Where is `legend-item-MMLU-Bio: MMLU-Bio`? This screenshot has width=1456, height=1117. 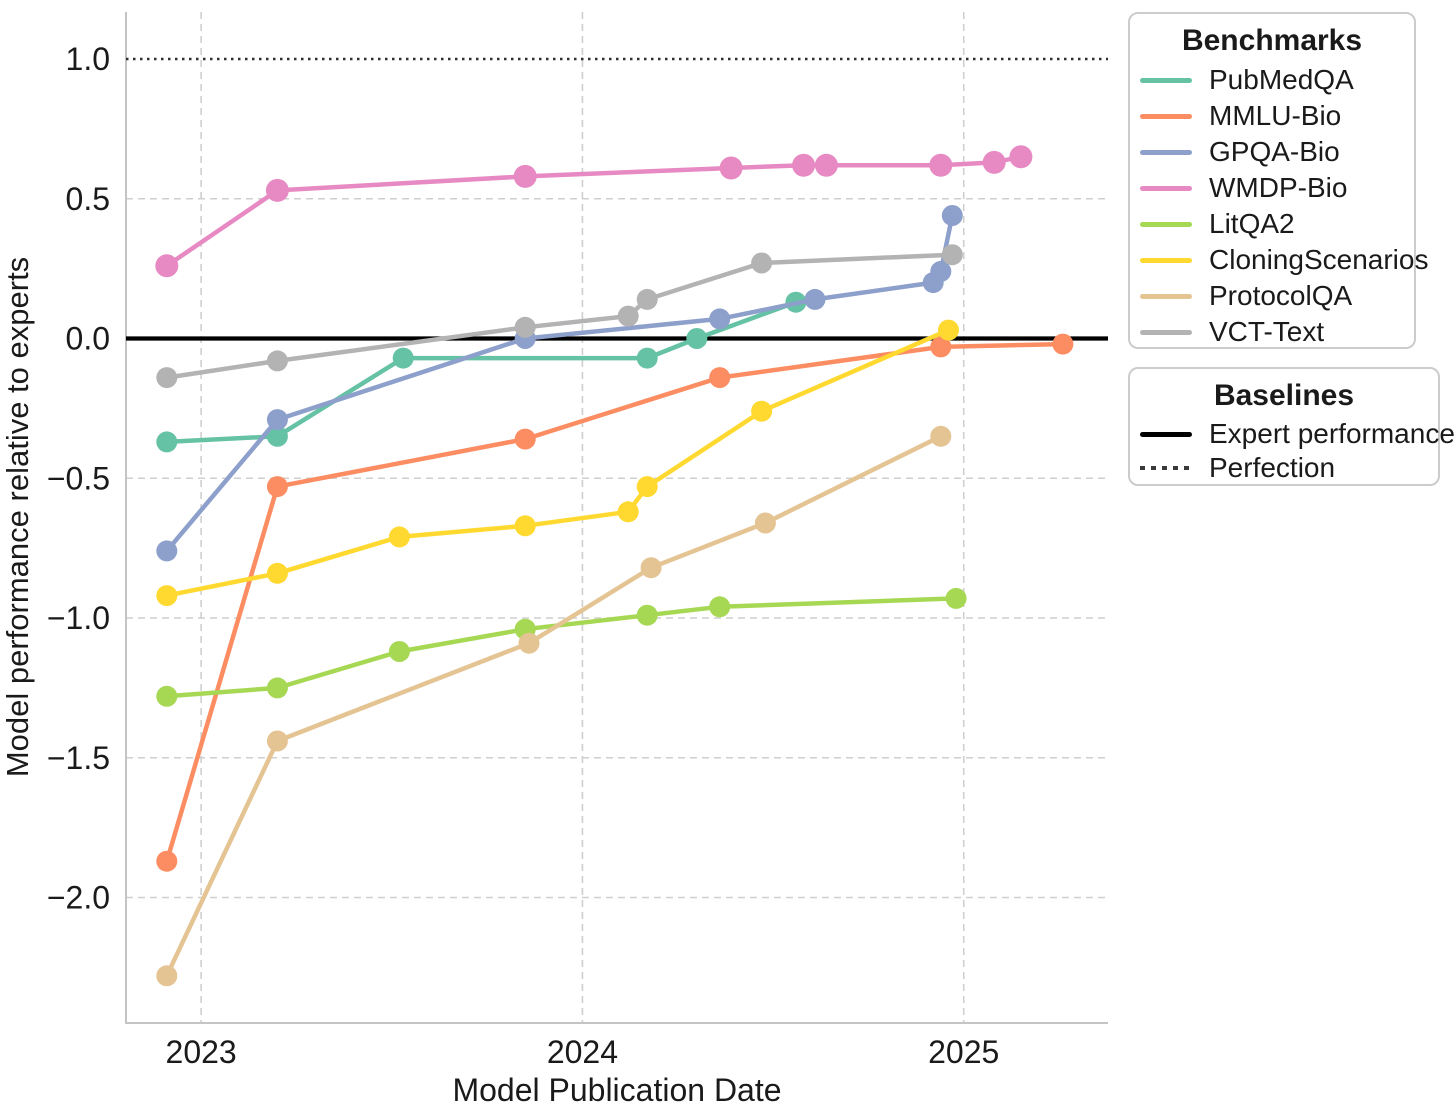 legend-item-MMLU-Bio: MMLU-Bio is located at coordinates (1272, 116).